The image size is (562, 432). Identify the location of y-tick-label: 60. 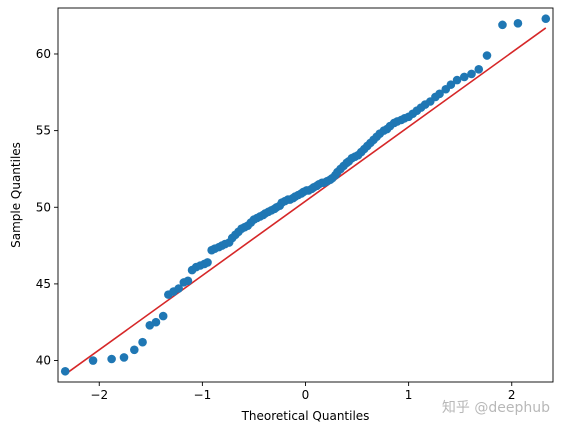
(43, 54).